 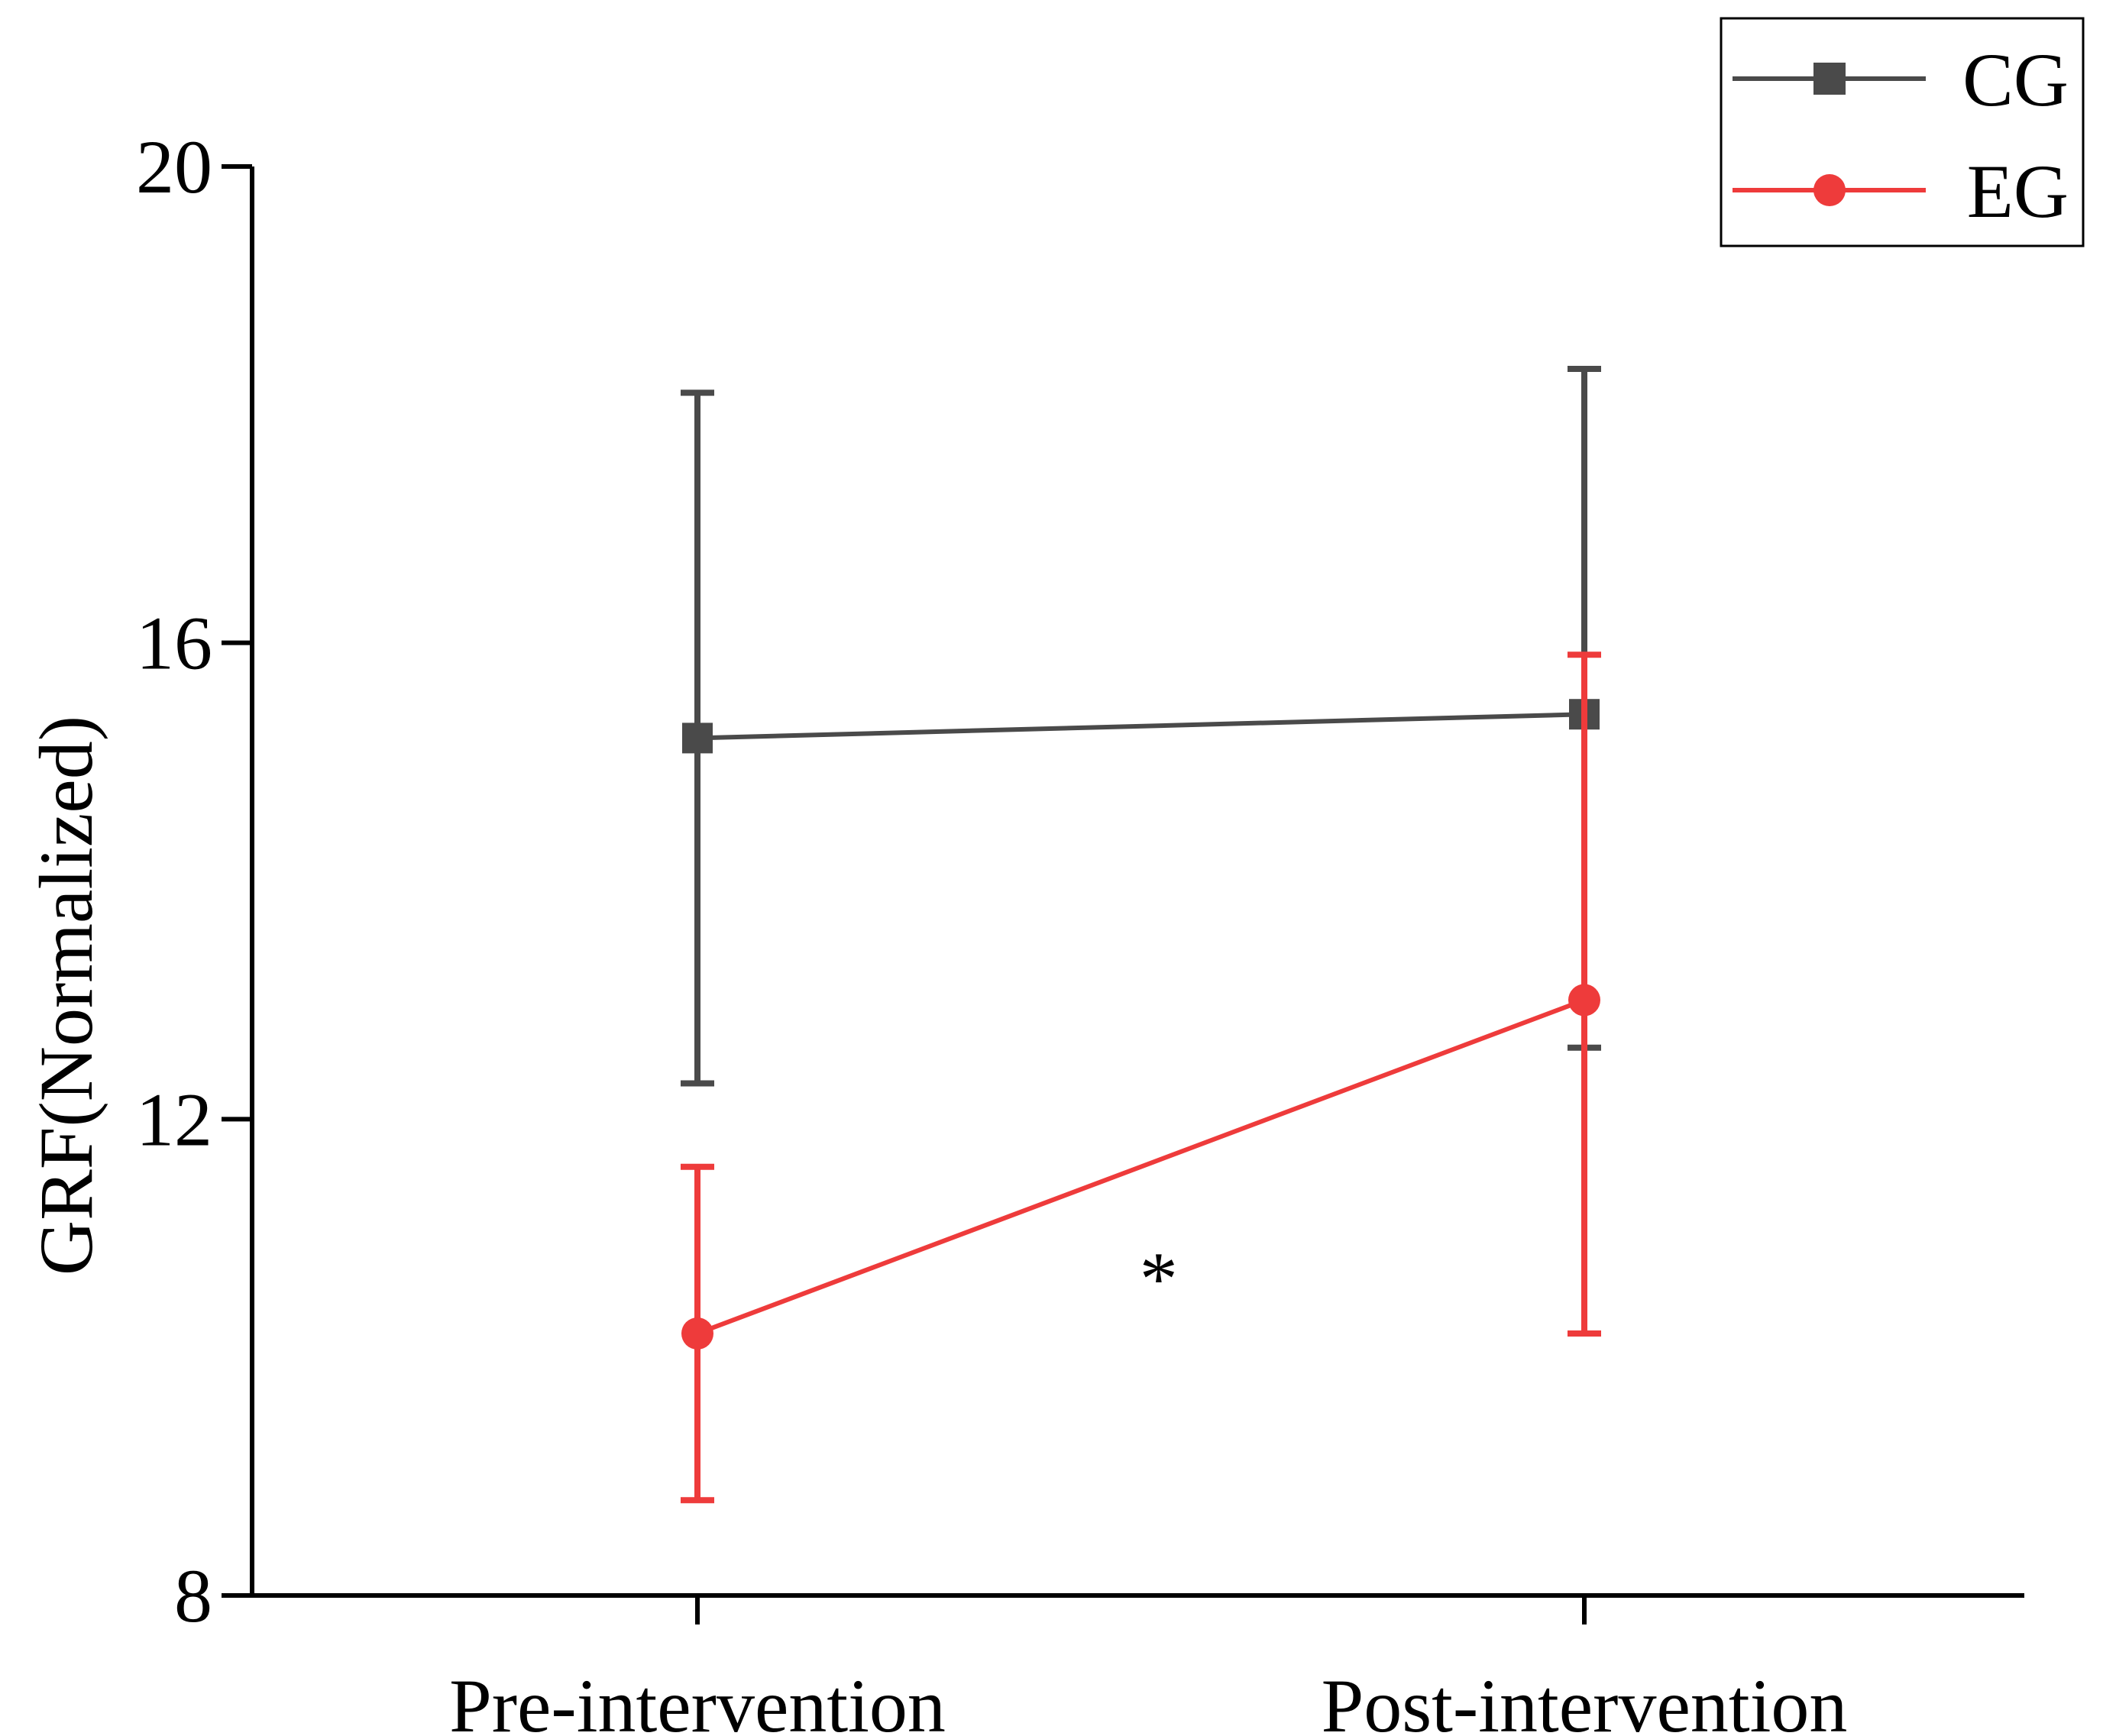 What do you see at coordinates (1829, 190) in the screenshot?
I see `legend-marker-circle` at bounding box center [1829, 190].